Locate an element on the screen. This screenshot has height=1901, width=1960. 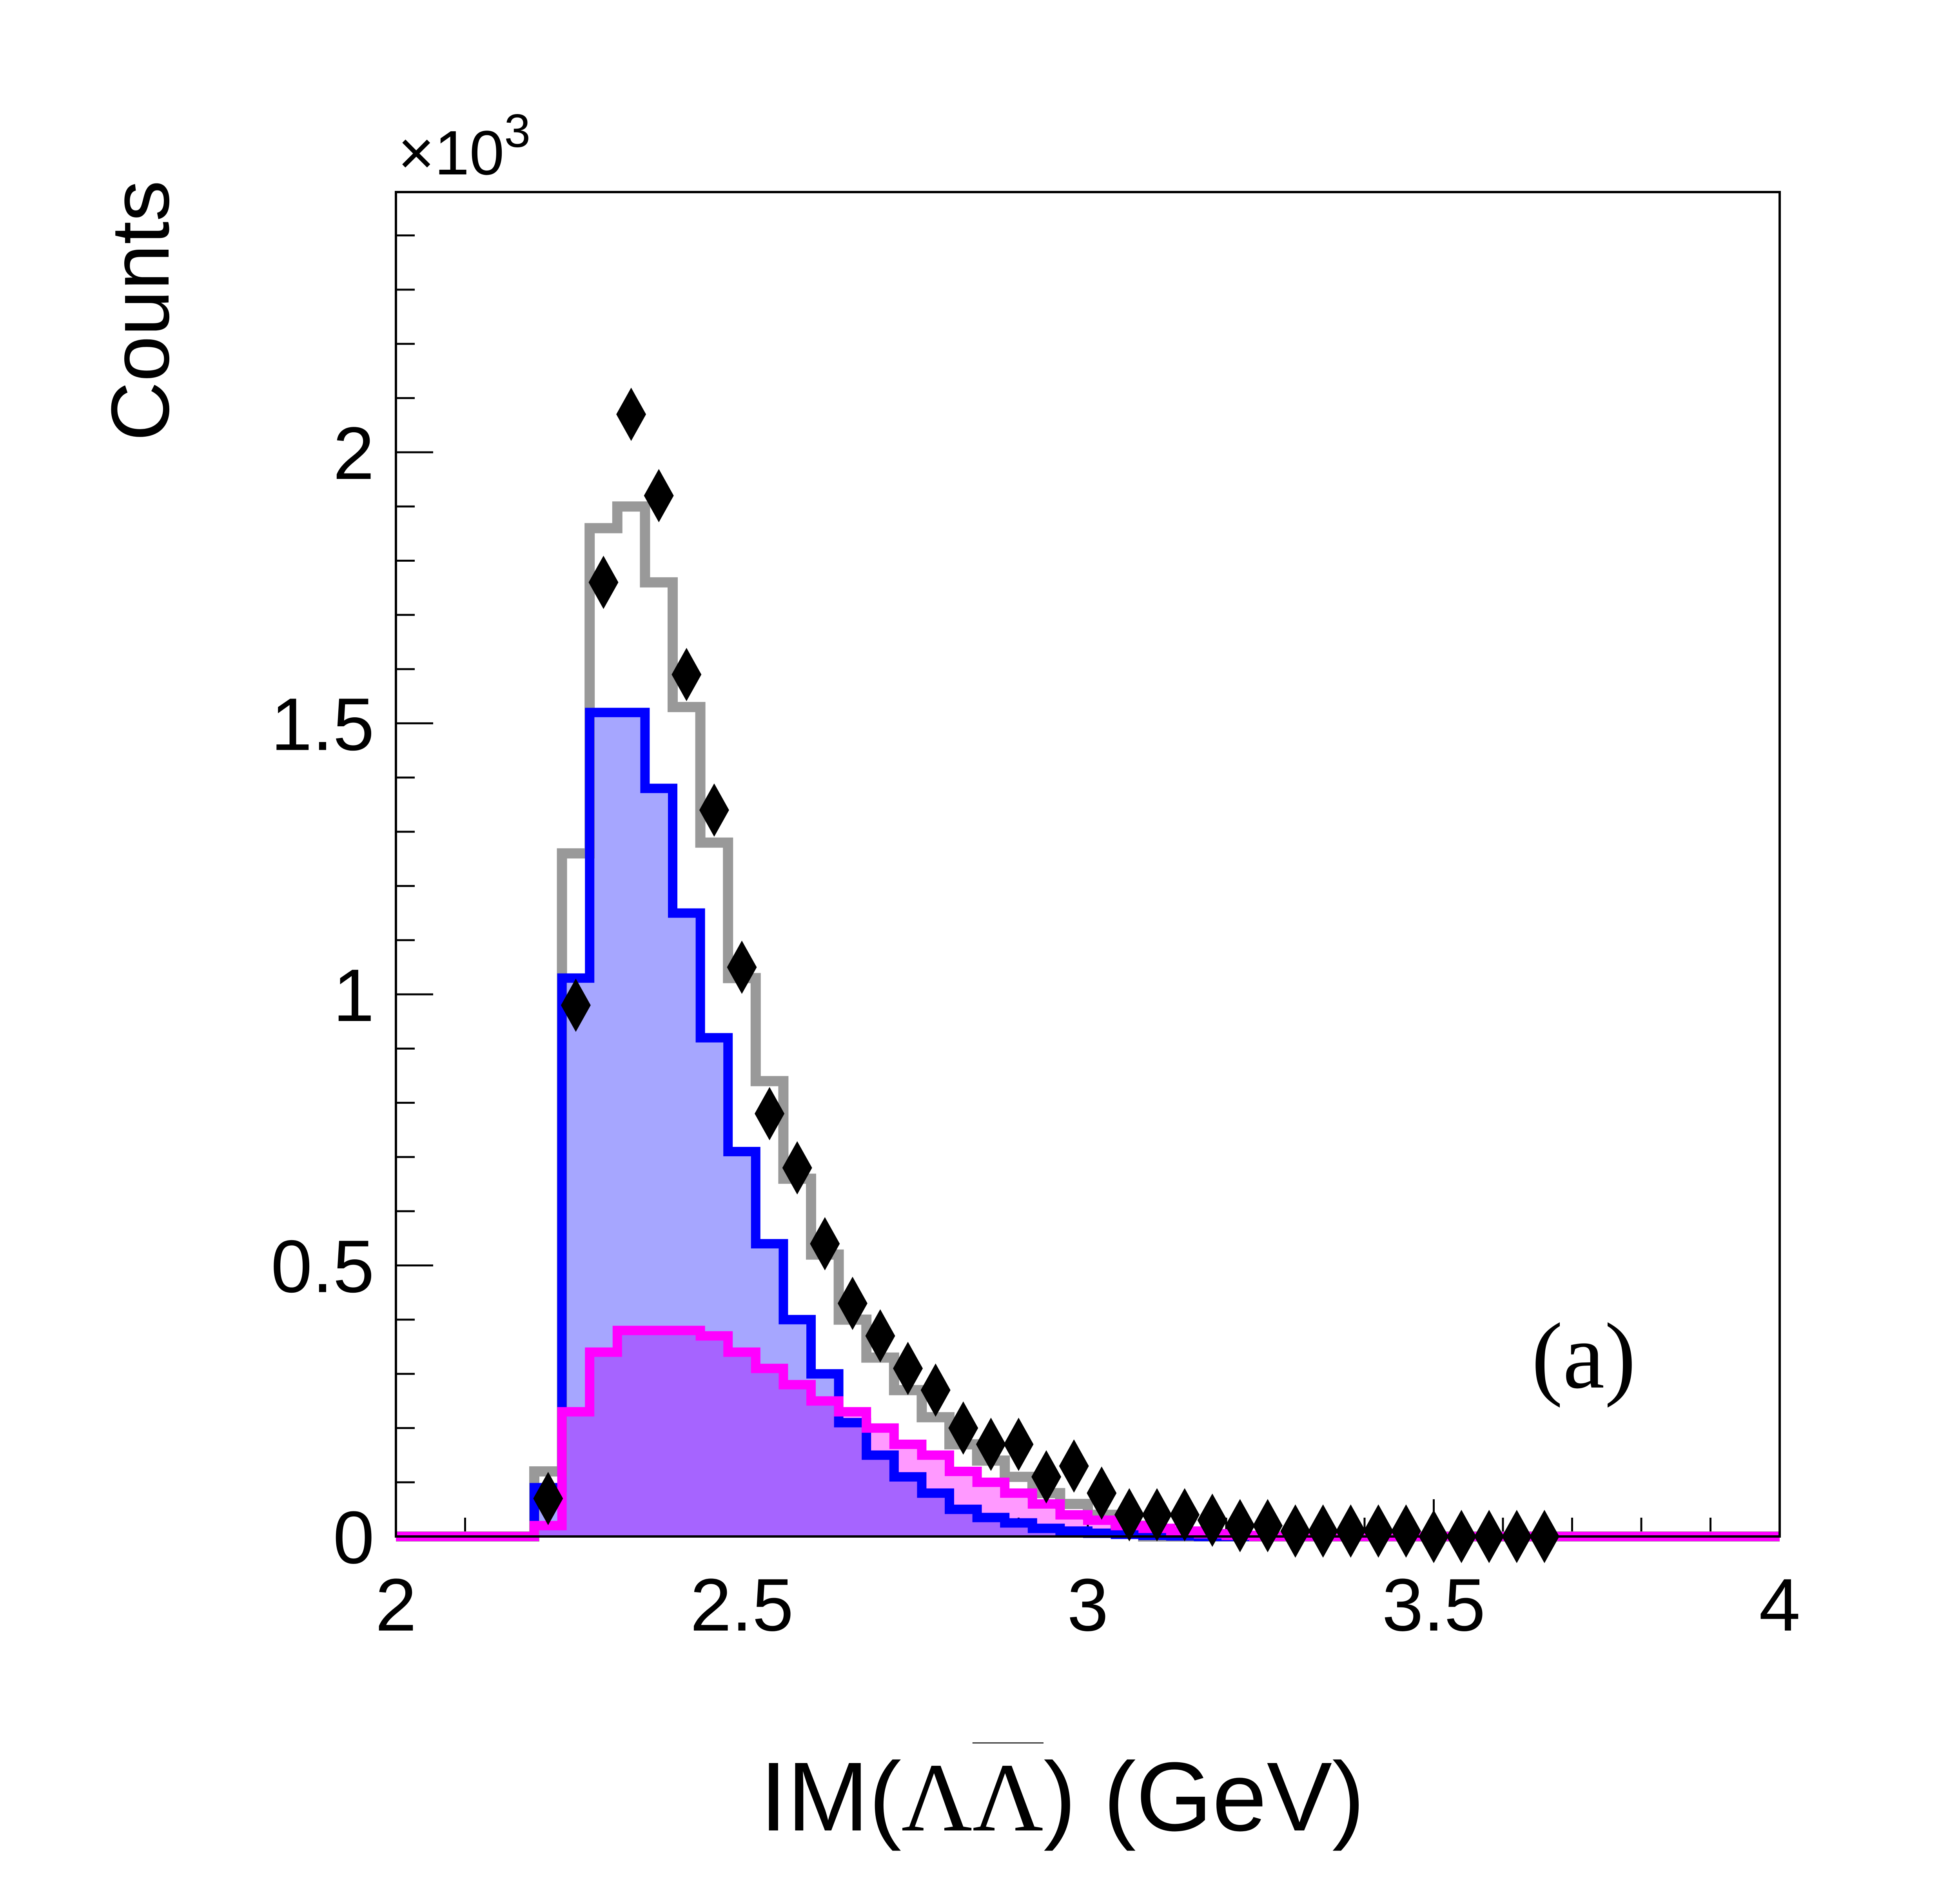
y-multiplier: ×10³ is located at coordinates (464, 146).